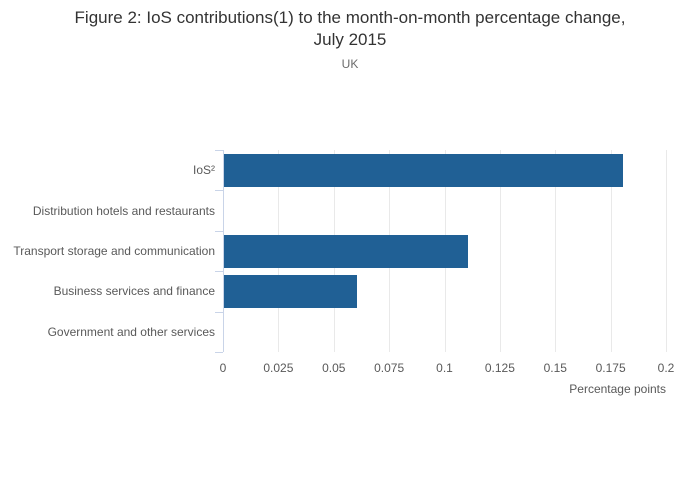  What do you see at coordinates (278, 368) in the screenshot?
I see `x-tick-label: 0.025` at bounding box center [278, 368].